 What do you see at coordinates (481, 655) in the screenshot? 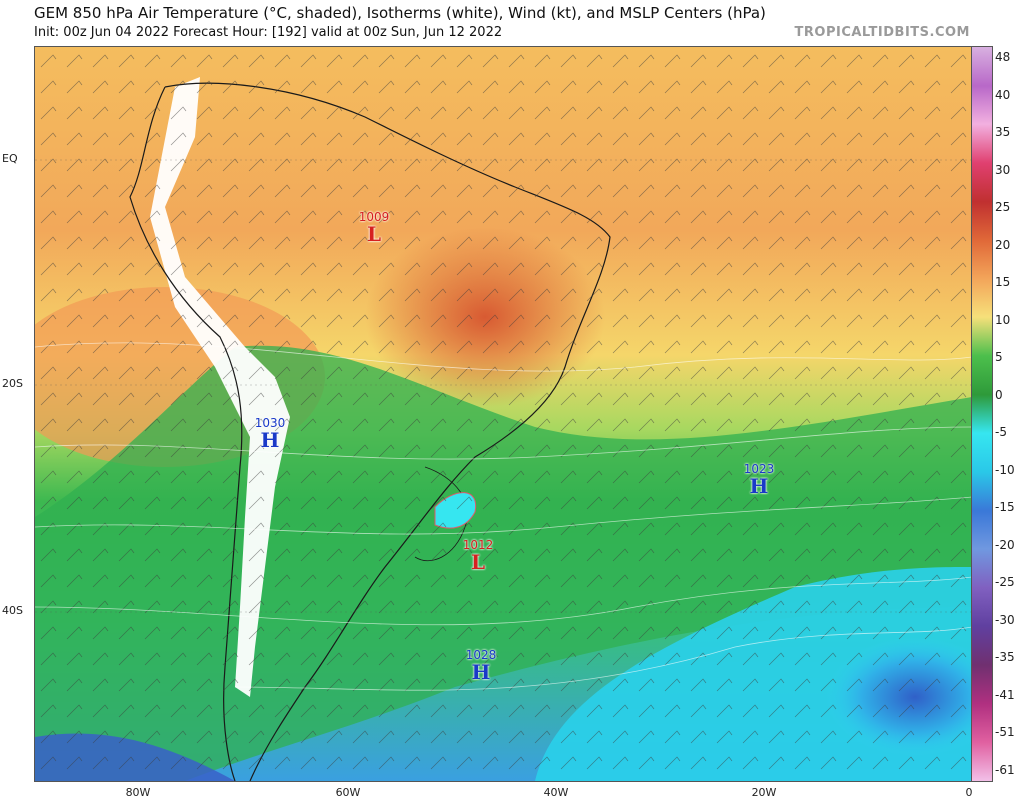
I see `pressure-value: 1028` at bounding box center [481, 655].